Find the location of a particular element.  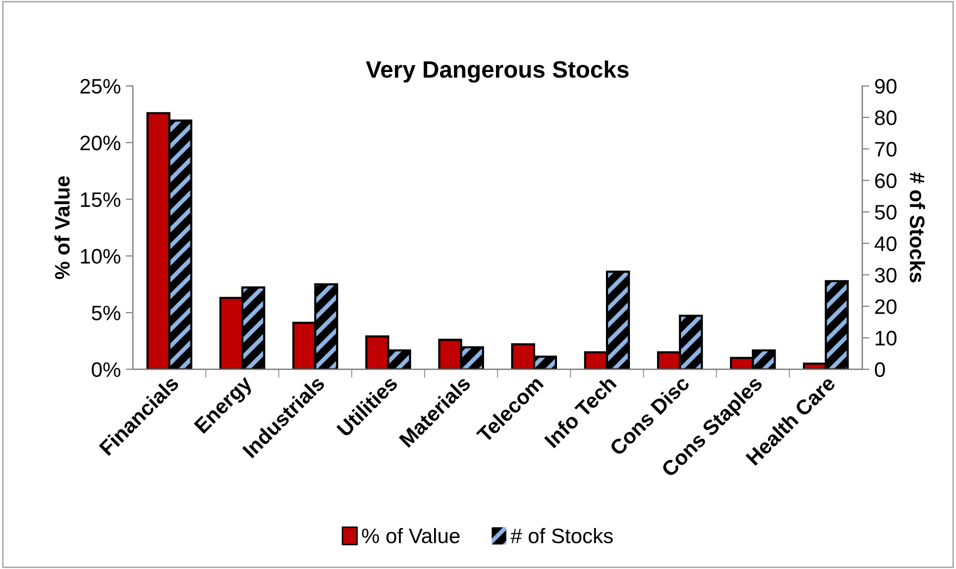

y2-tick-label: 40 is located at coordinates (885, 244).